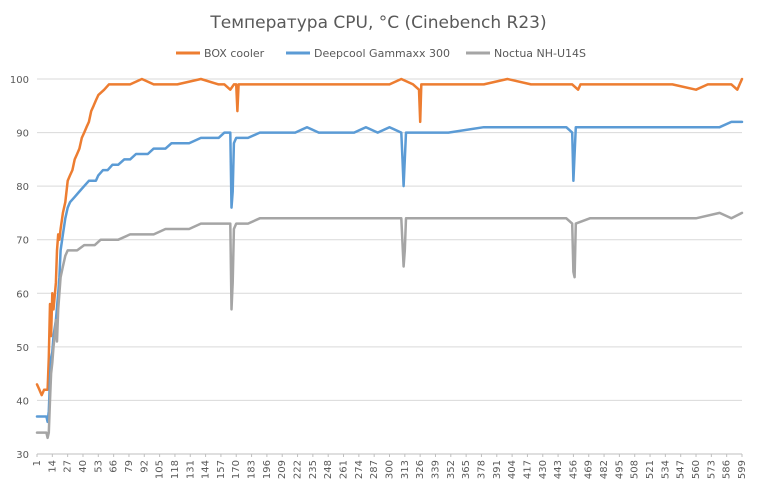 This screenshot has width=757, height=492. I want to click on x-tick-label: 339, so click(435, 469).